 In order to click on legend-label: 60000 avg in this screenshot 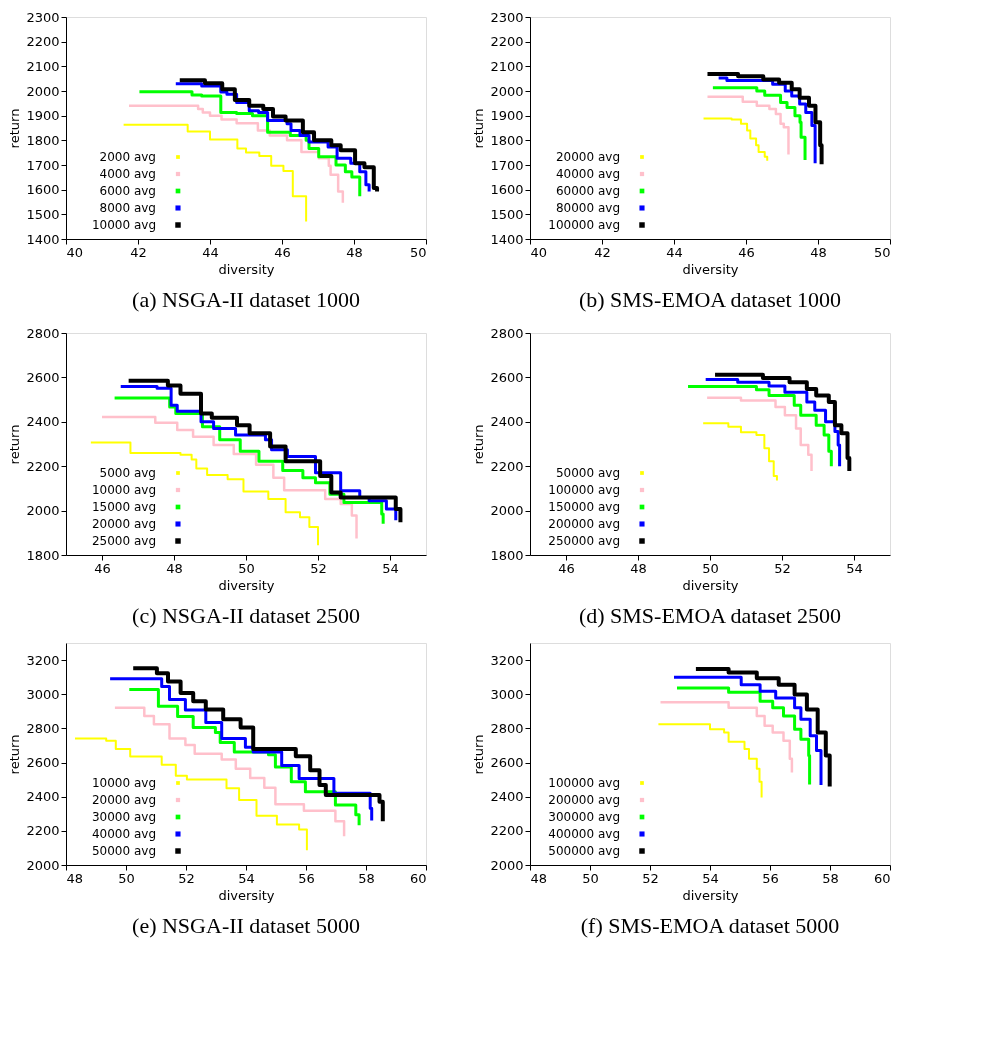, I will do `click(587, 191)`.